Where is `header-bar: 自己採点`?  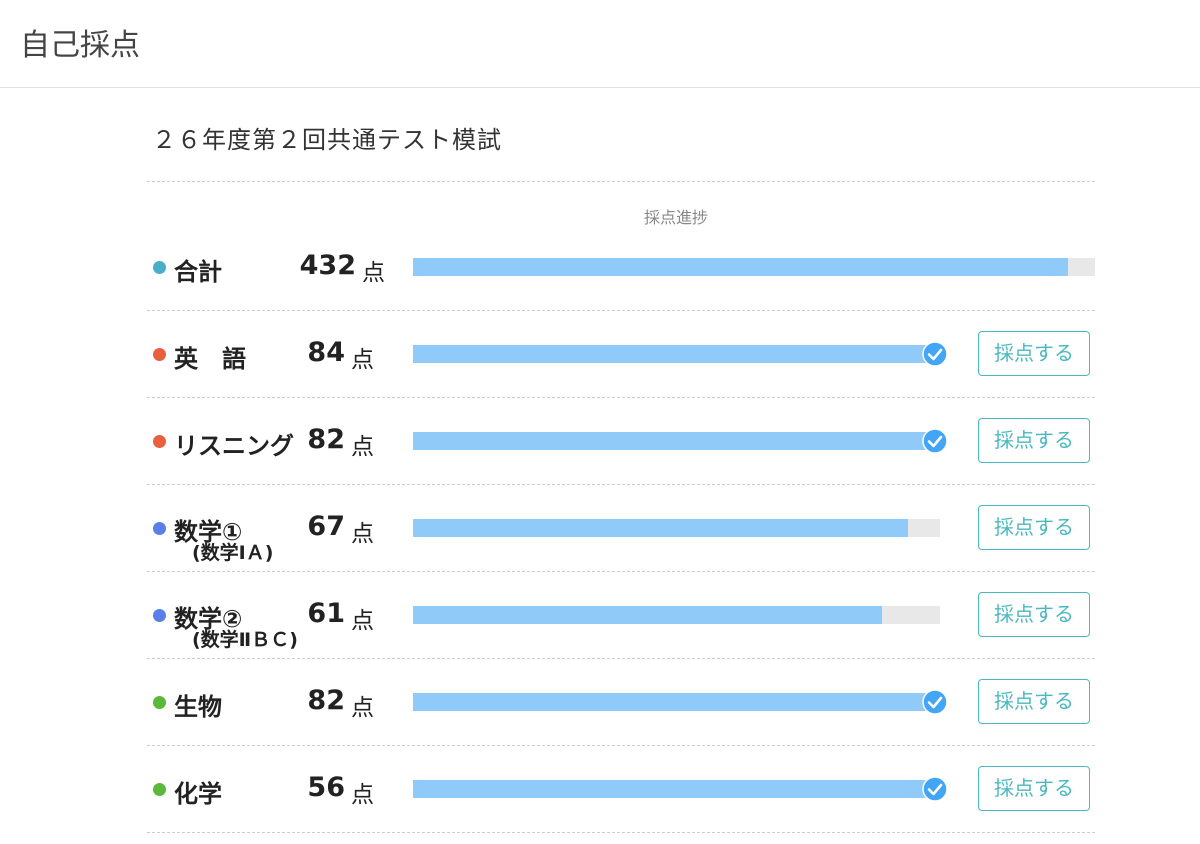
header-bar: 自己採点 is located at coordinates (600, 44).